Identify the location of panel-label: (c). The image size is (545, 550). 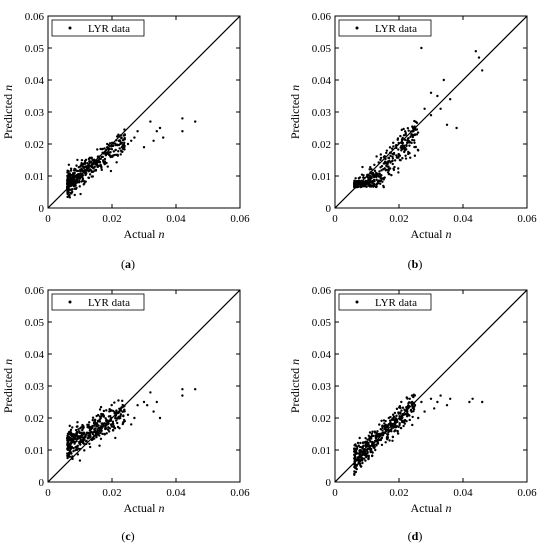
(127, 536).